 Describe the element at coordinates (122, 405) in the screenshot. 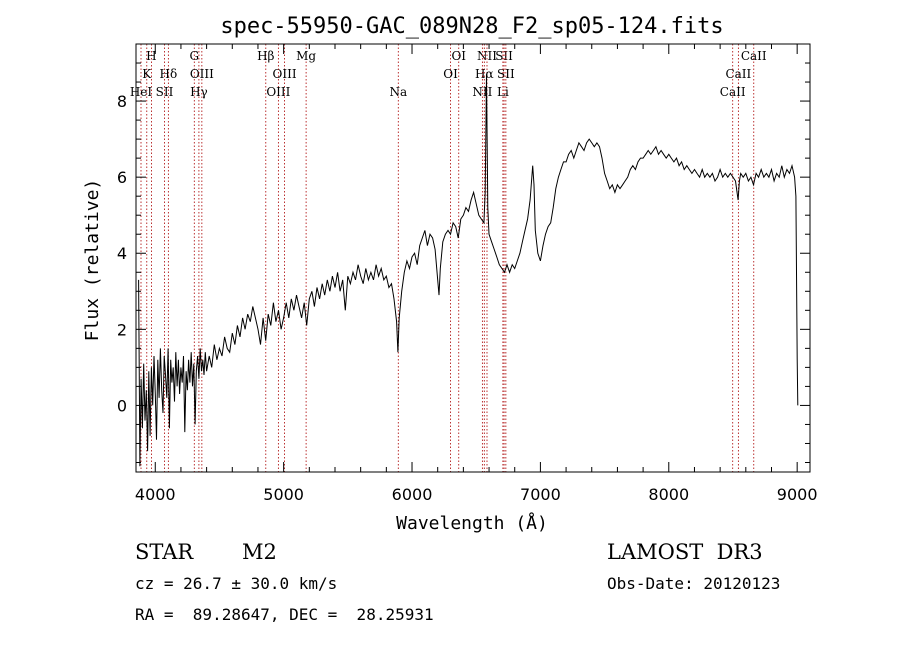

I see `y-tick-label: 0` at that location.